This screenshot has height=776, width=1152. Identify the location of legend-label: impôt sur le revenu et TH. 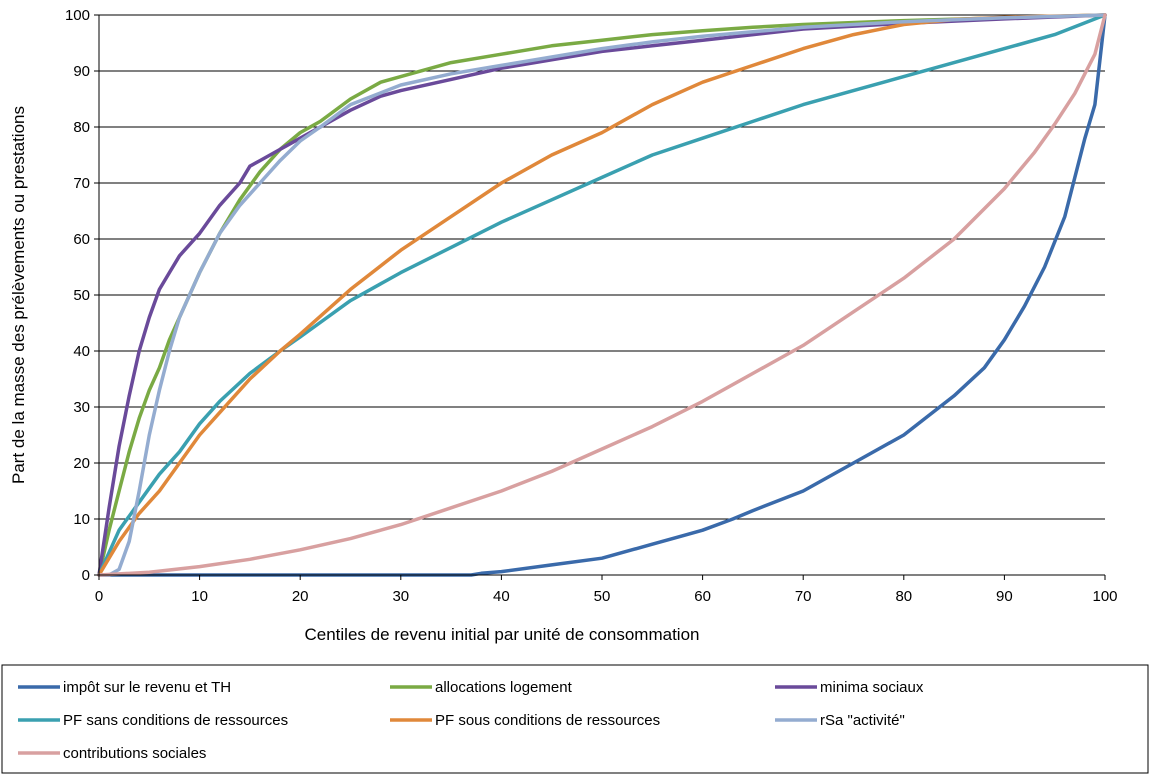
(147, 687).